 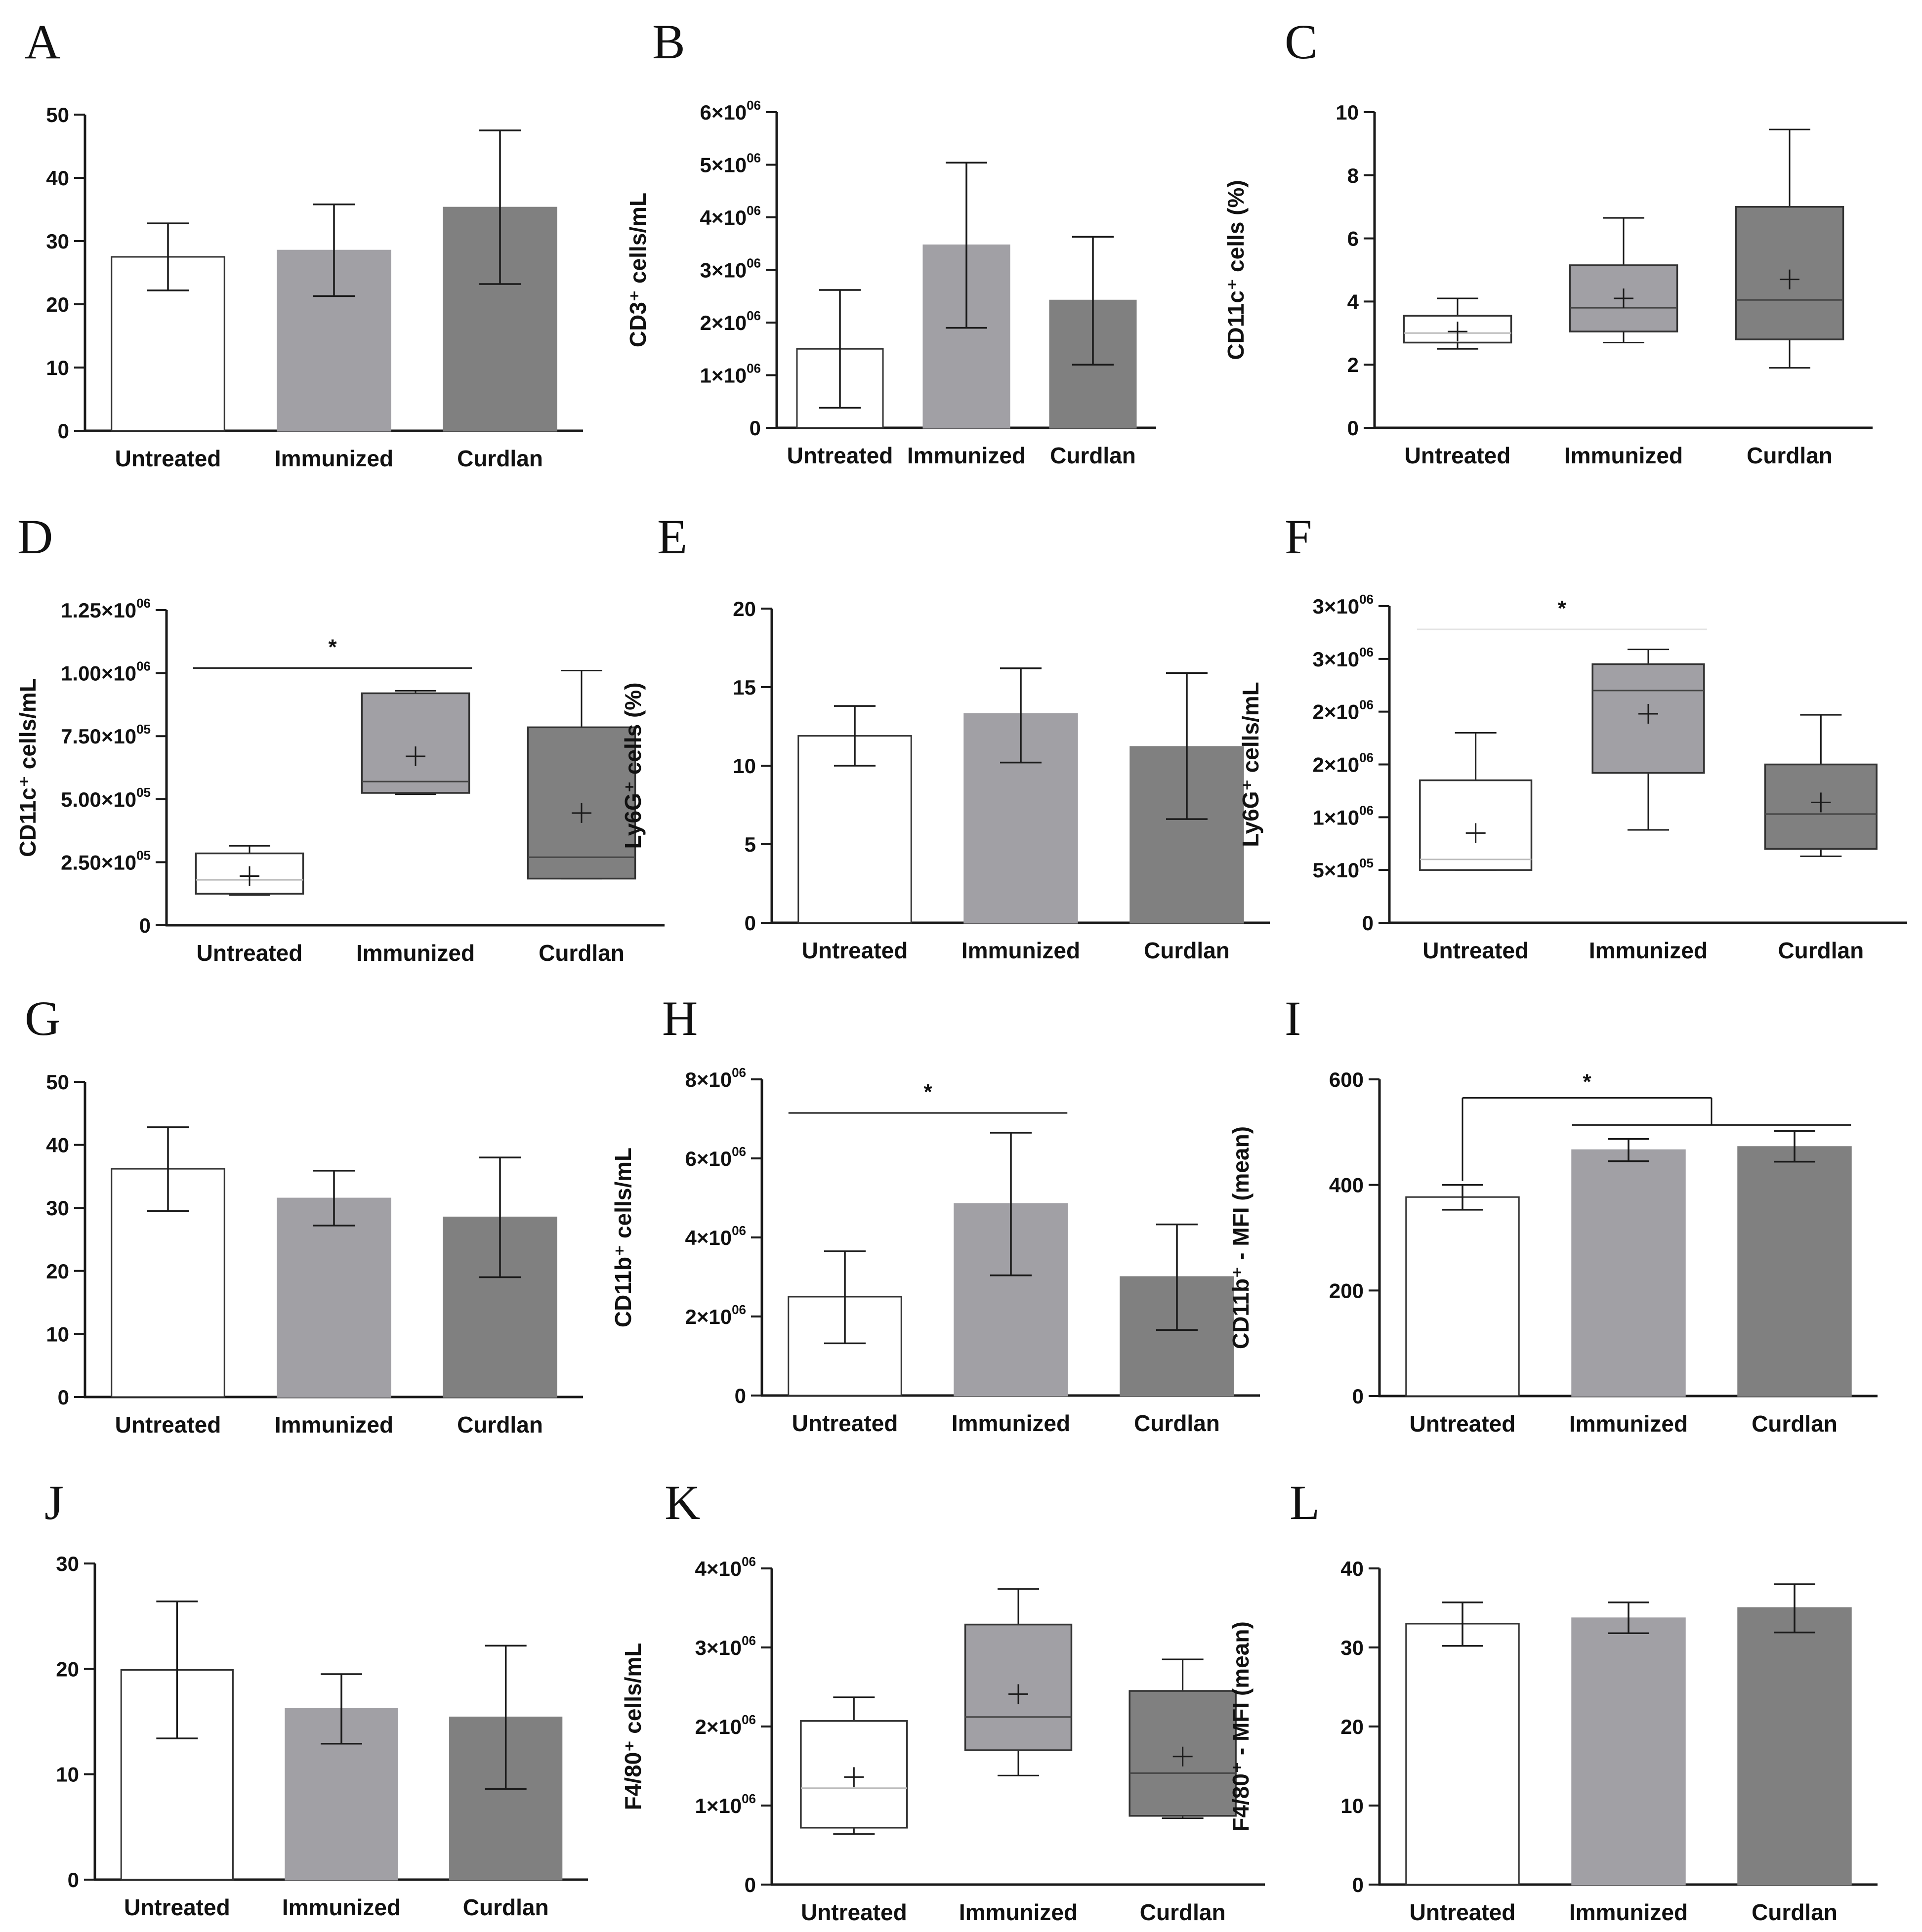 What do you see at coordinates (1251, 765) in the screenshot?
I see `y-axis-label: Ly6G⁺ cells/mL` at bounding box center [1251, 765].